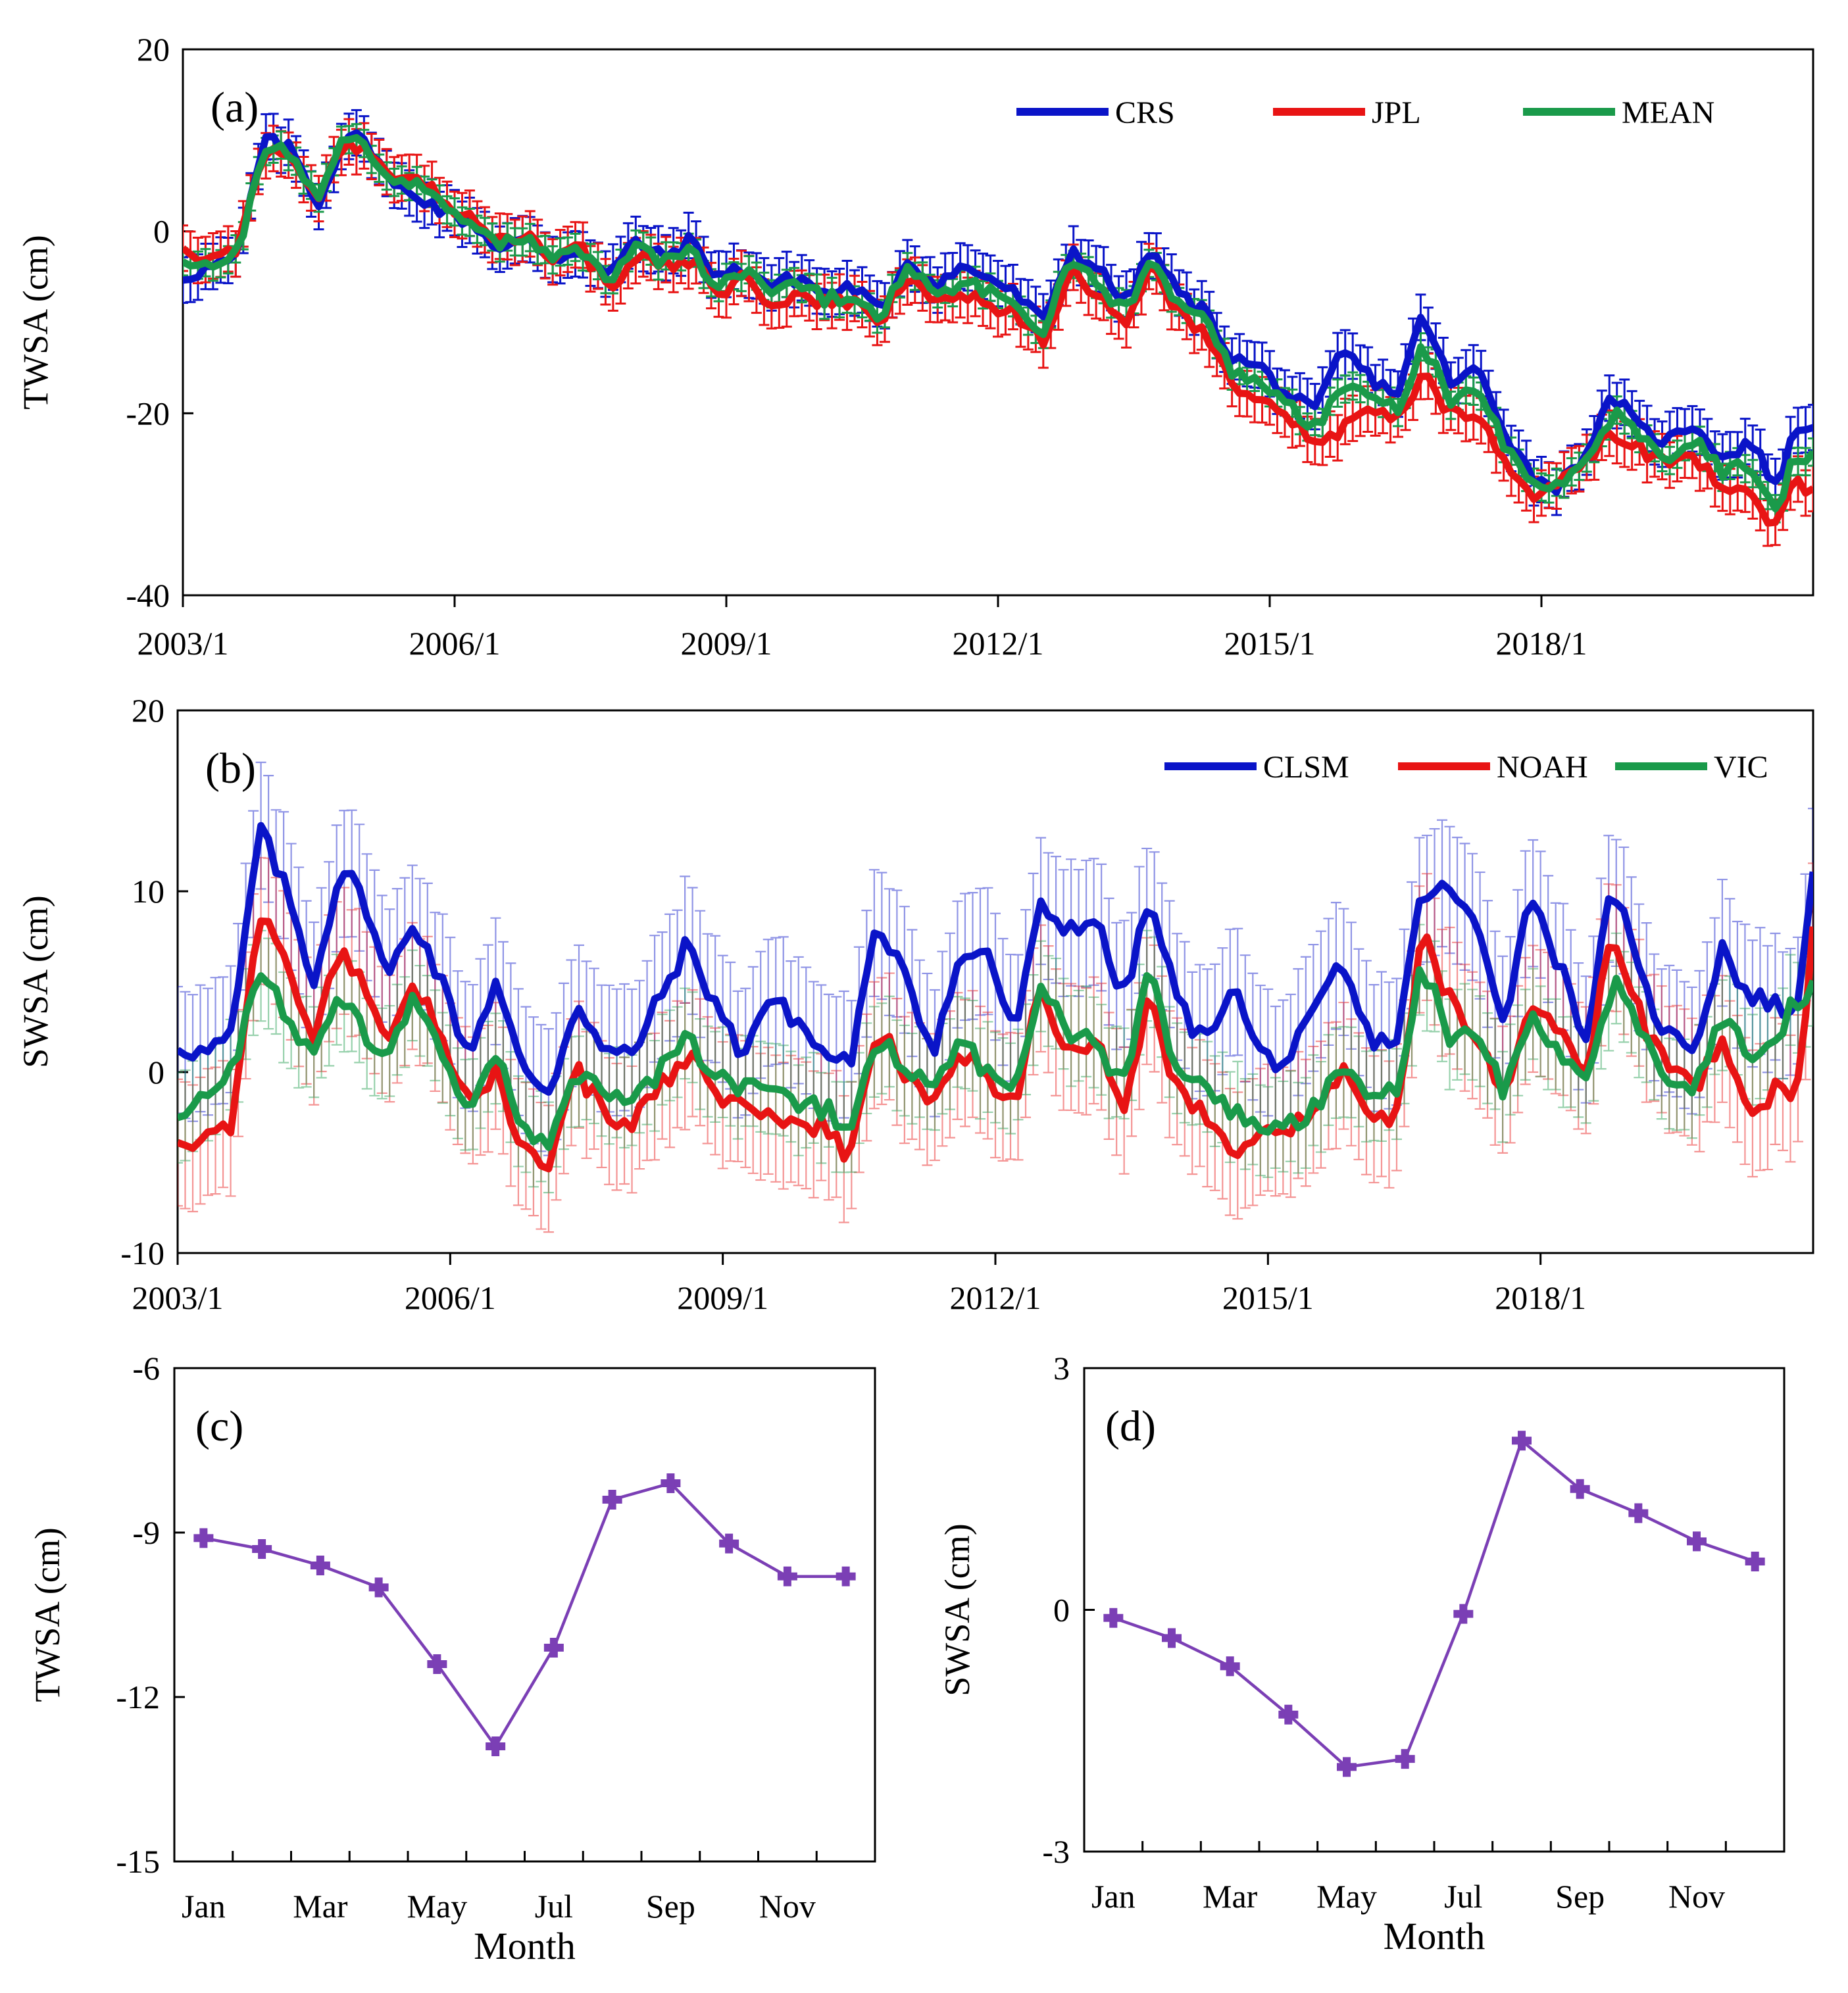 Image resolution: width=1848 pixels, height=1993 pixels. Describe the element at coordinates (1542, 767) in the screenshot. I see `legend-label: NOAH` at that location.